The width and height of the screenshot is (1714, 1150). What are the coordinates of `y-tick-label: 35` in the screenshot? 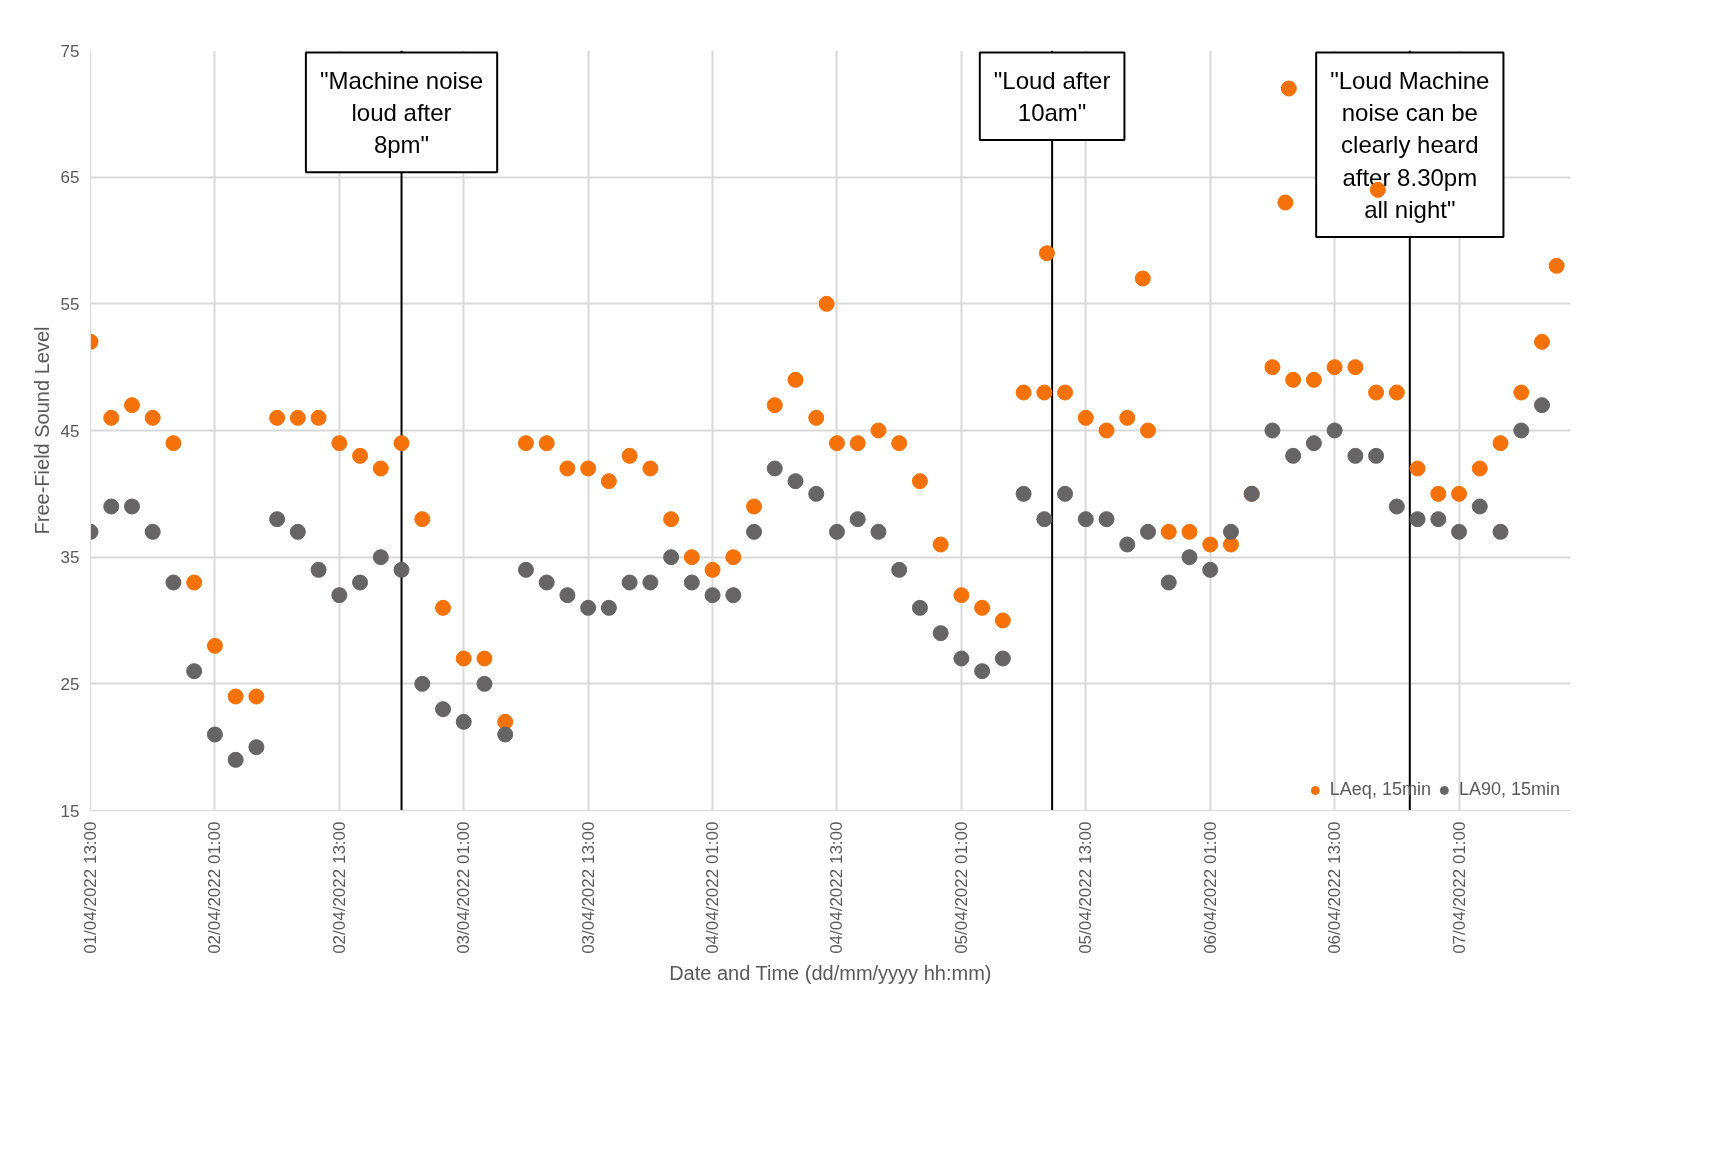 It's located at (70, 558).